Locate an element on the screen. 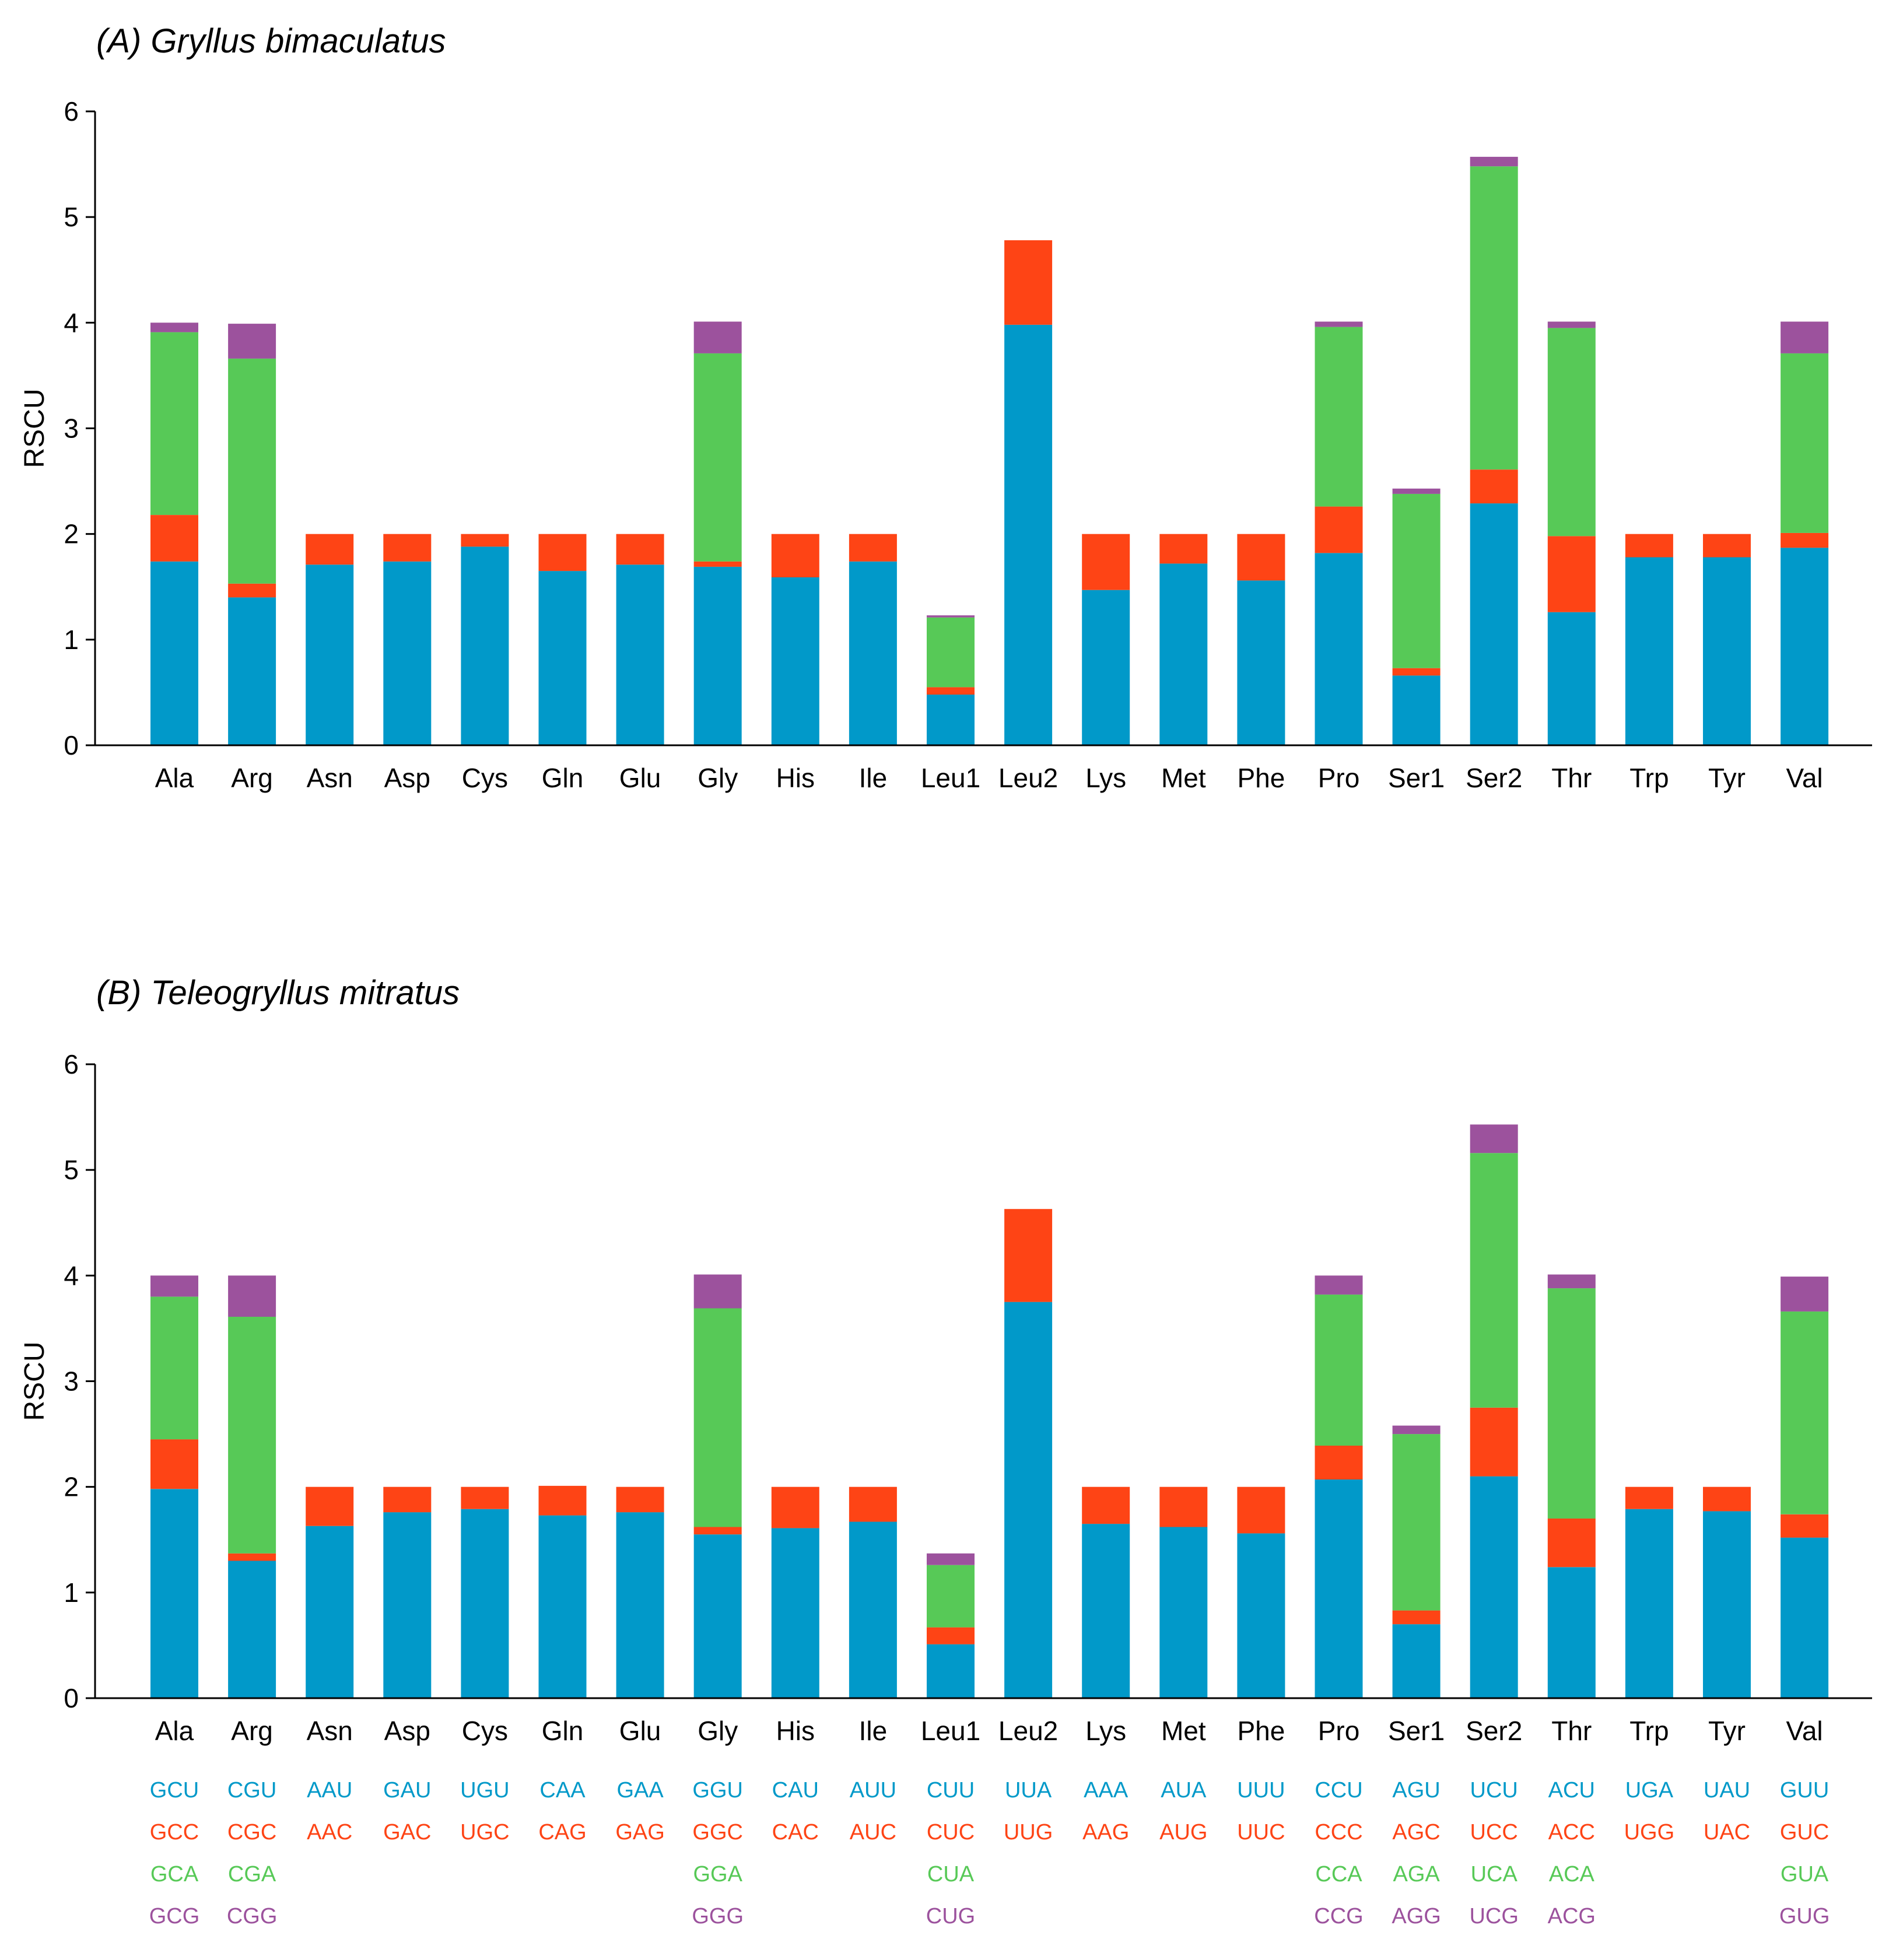 This screenshot has width=1896, height=1960. codon-label-ccg: CCG is located at coordinates (1338, 1916).